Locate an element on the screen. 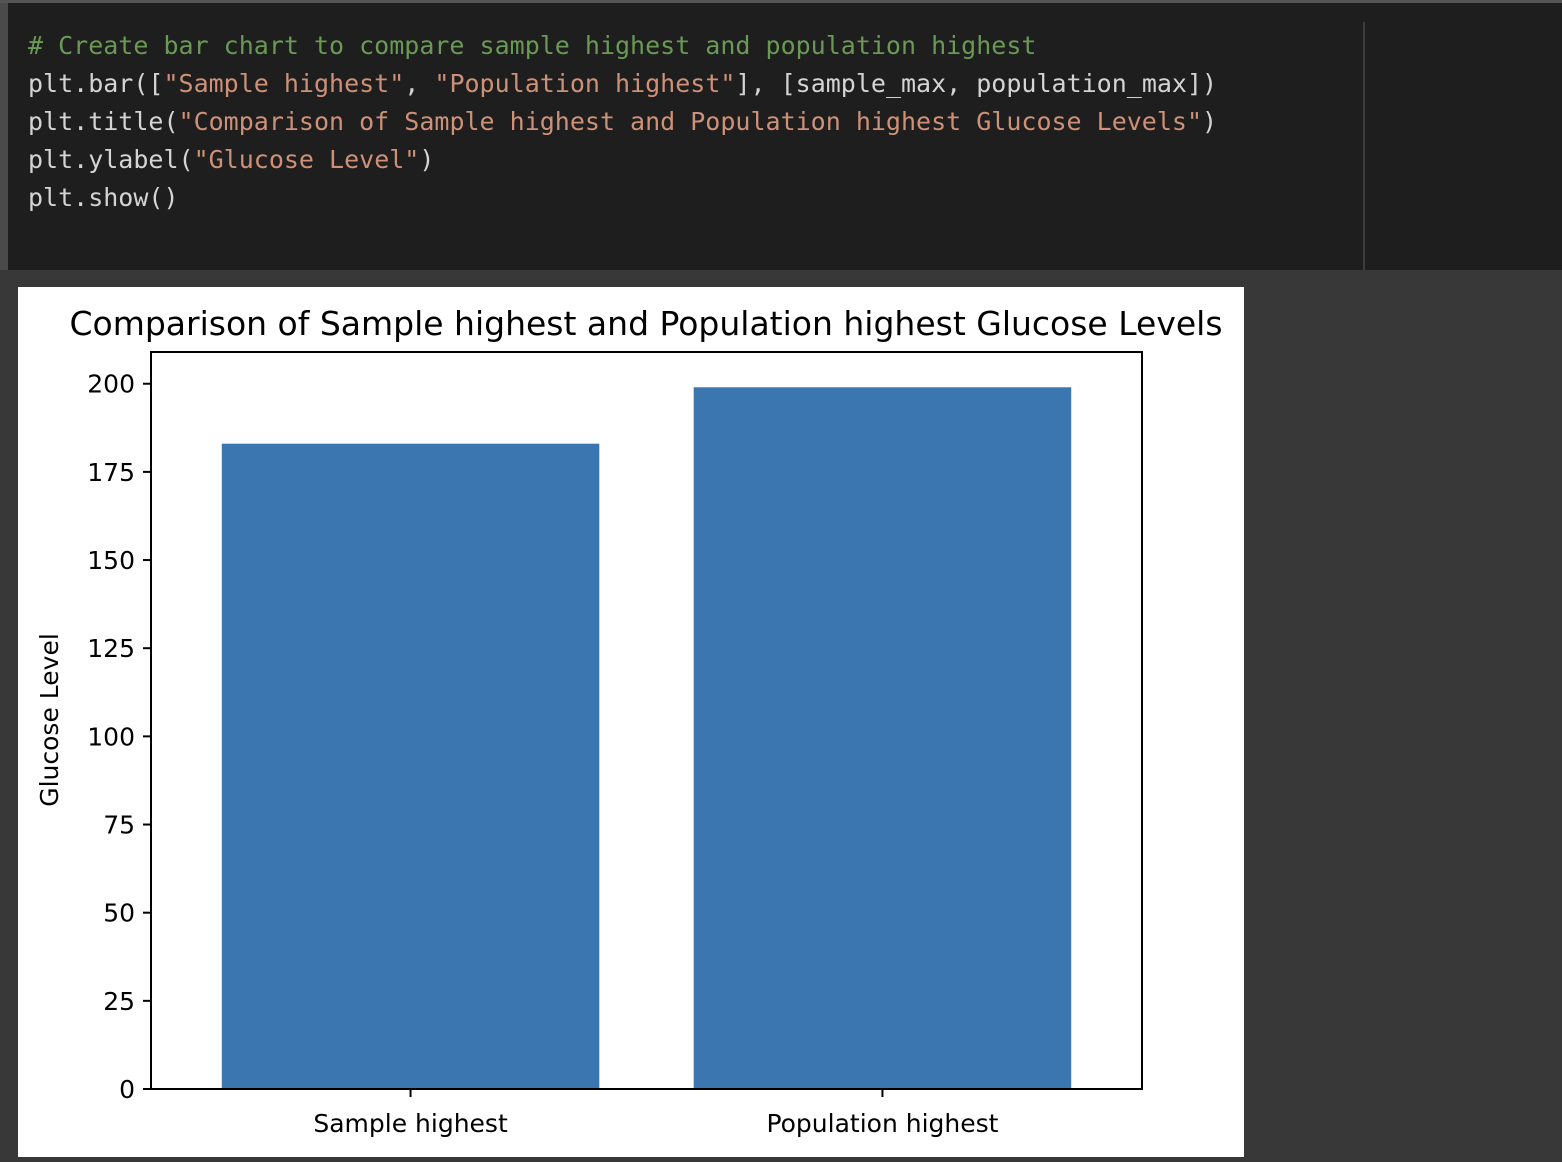 The height and width of the screenshot is (1162, 1562). y-tick-label: 0 is located at coordinates (127, 1089).